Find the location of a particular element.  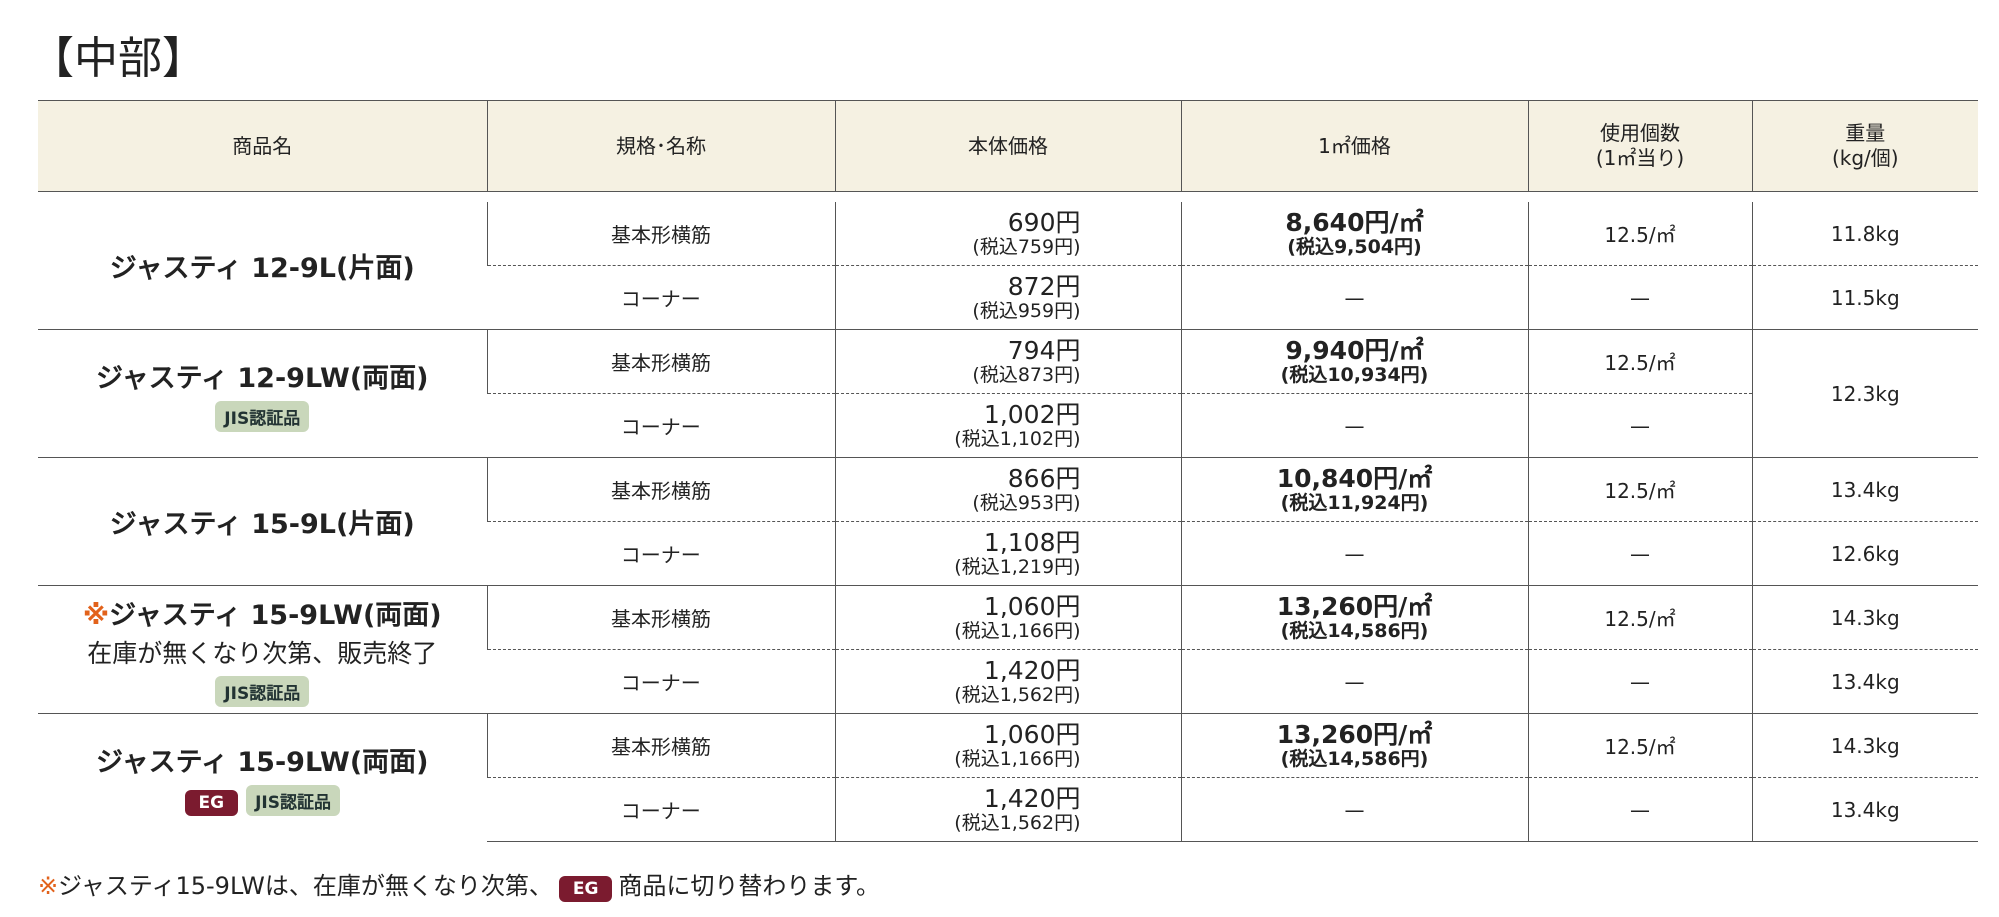

weight: 12.3kg is located at coordinates (1864, 393).